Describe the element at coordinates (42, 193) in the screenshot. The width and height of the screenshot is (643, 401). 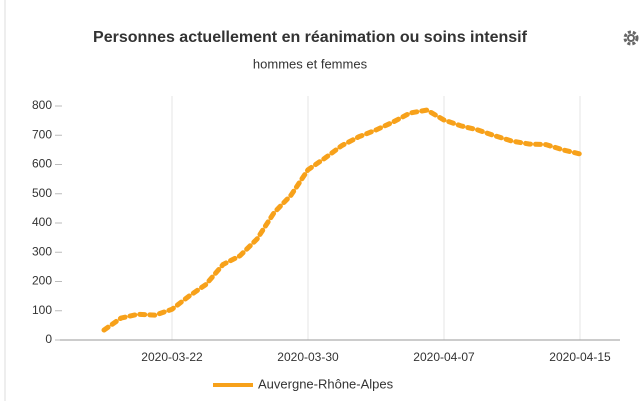
I see `y-tick-label: 500` at that location.